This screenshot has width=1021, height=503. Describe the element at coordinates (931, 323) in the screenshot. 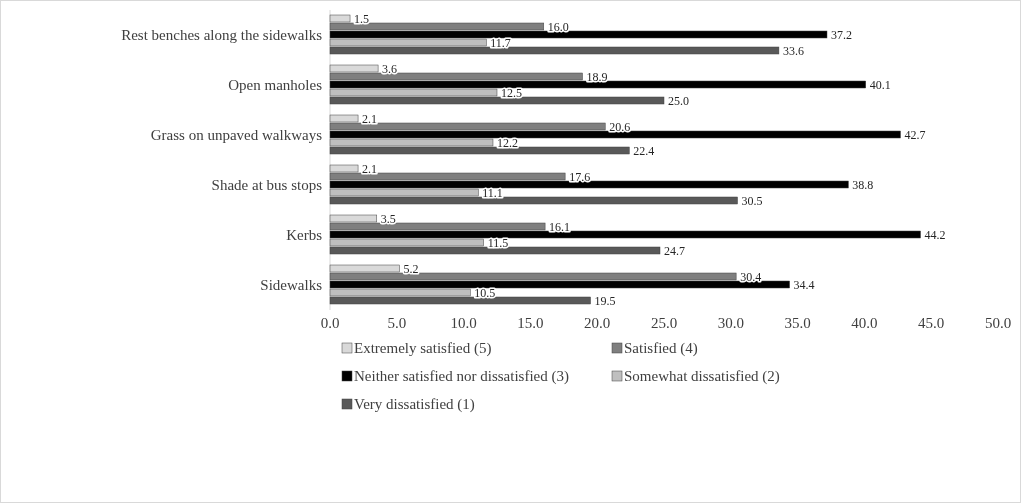

I see `x-tick-label: 45.0` at that location.